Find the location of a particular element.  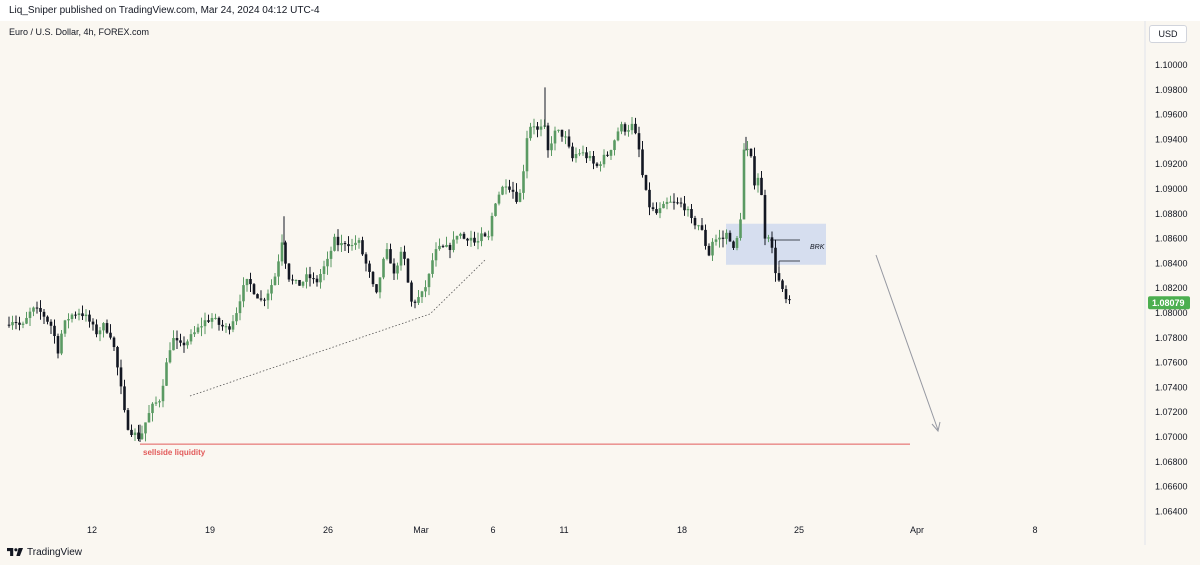

y-tick-label: 1.09800 is located at coordinates (1171, 90).